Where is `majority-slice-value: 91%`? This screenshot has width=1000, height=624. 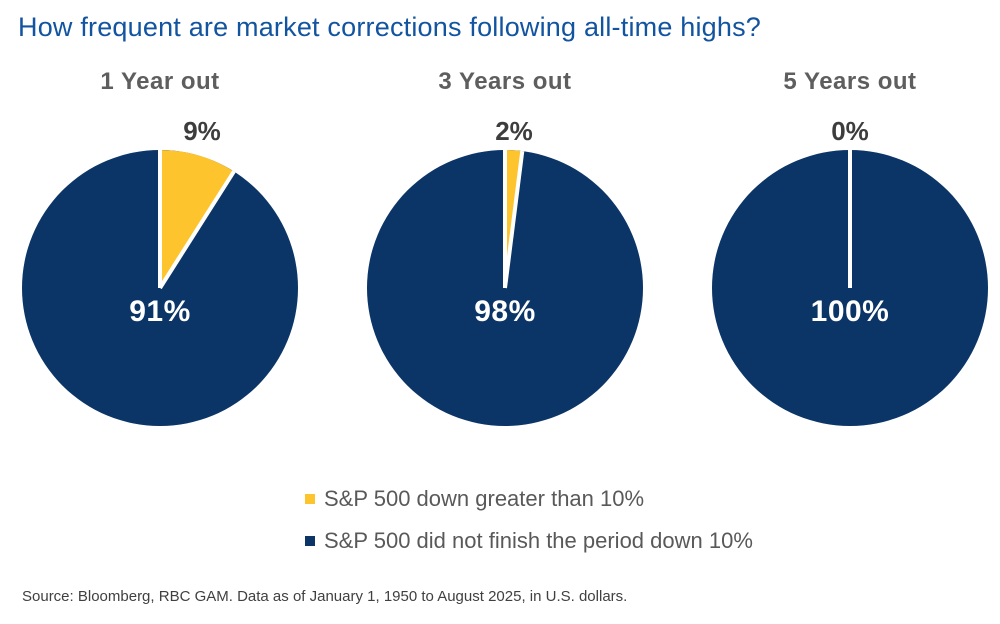
majority-slice-value: 91% is located at coordinates (160, 311).